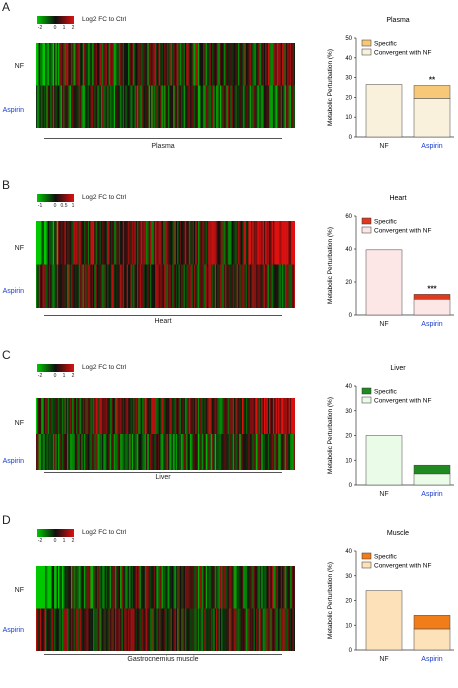 Image resolution: width=458 pixels, height=688 pixels. Describe the element at coordinates (64, 28) in the screenshot. I see `scale-tick: 1` at that location.